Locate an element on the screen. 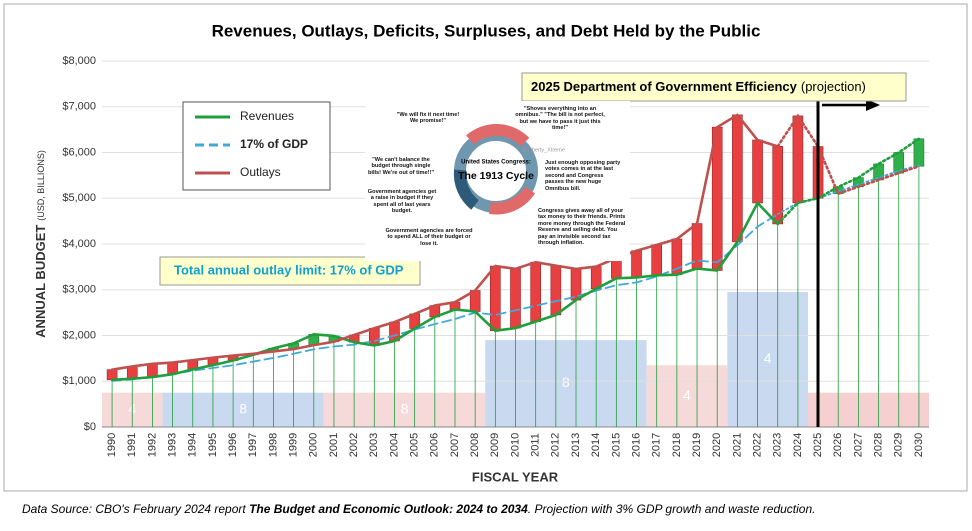 Image resolution: width=972 pixels, height=531 pixels. legend-label: Outlays is located at coordinates (260, 172).